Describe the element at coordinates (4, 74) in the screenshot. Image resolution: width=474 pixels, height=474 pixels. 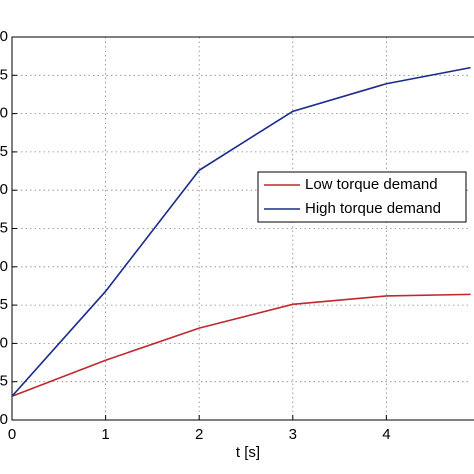
I see `y-tick-label: 45` at that location.